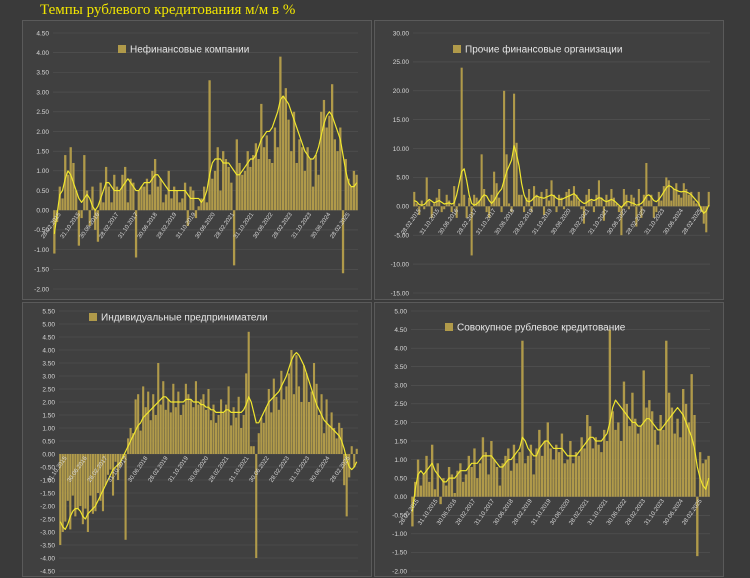  What do you see at coordinates (48, 441) in the screenshot?
I see `y-tick-label: 0.50` at bounding box center [48, 441].